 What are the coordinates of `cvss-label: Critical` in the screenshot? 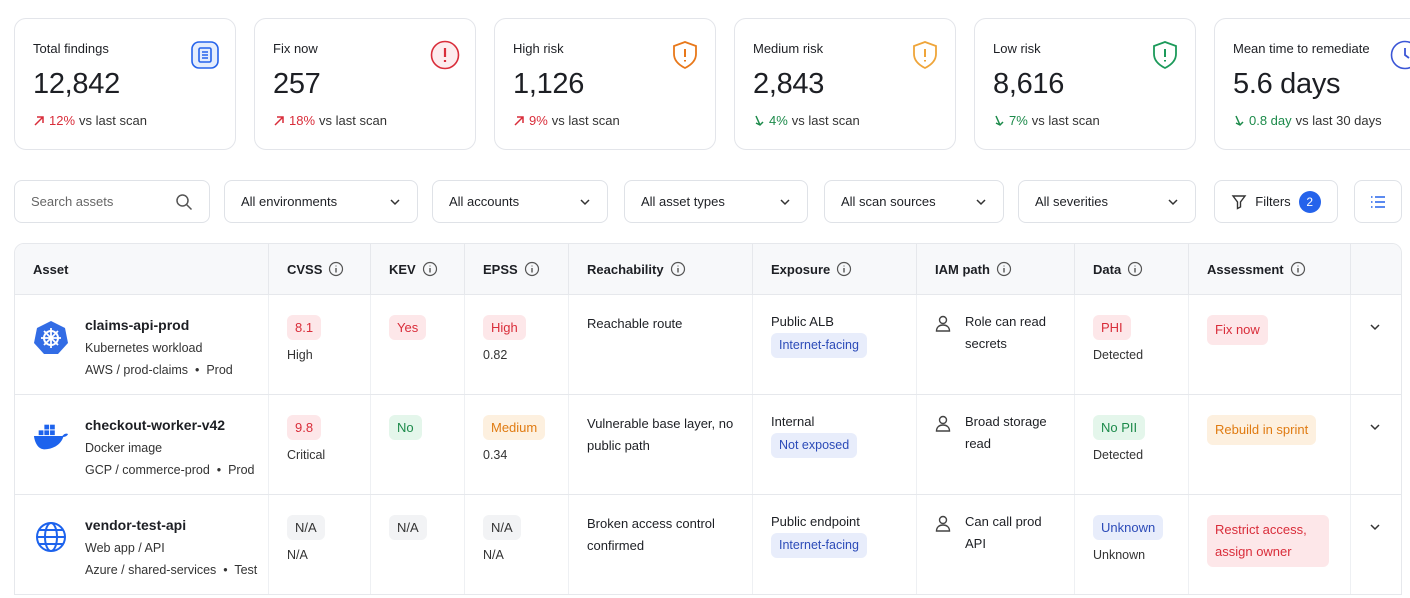 It's located at (306, 455).